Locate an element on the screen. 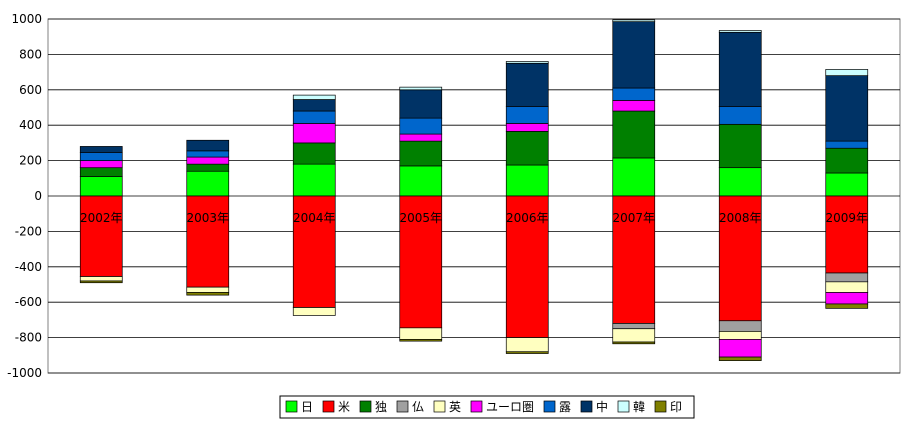 The image size is (911, 427). legend-item-0: 日 is located at coordinates (299, 407).